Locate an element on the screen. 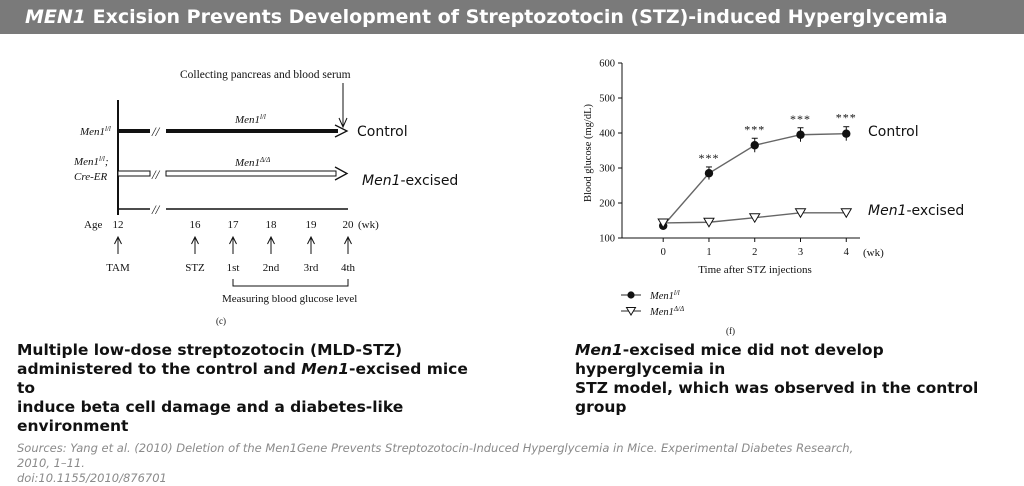 The image size is (1024, 486). age-tick-16: 16 is located at coordinates (196, 225).